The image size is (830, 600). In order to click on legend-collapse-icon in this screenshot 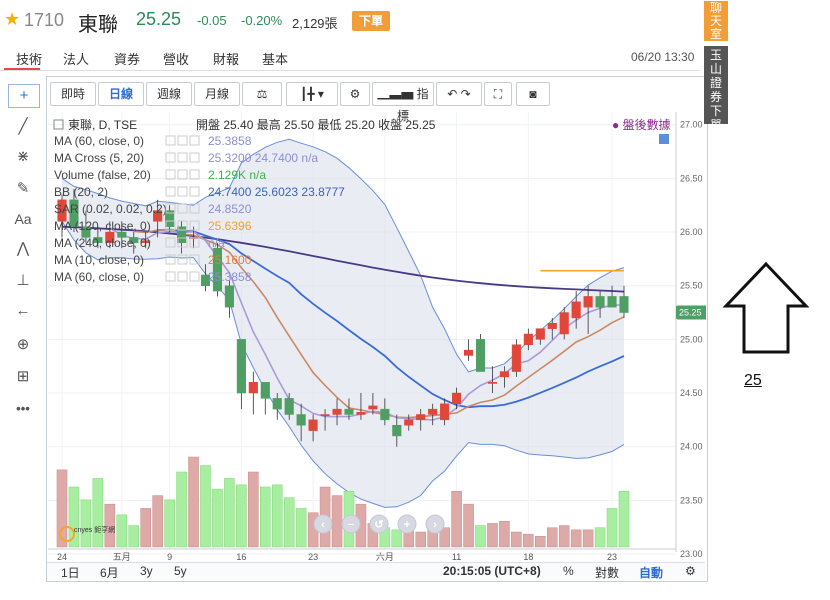, I will do `click(58, 124)`.